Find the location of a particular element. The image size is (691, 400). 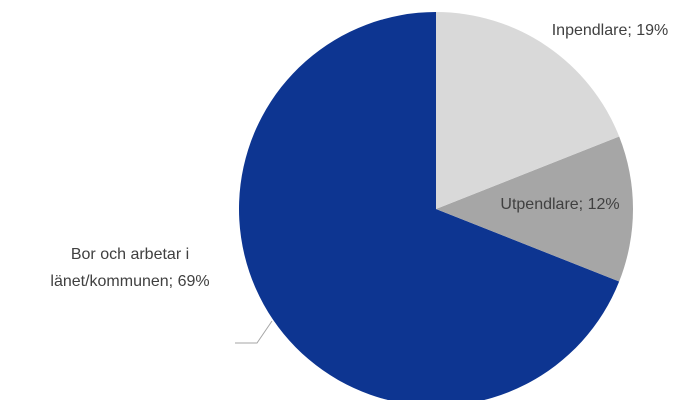

data-label: Bor och arbetar i länet/kommunen; 69% is located at coordinates (130, 268).